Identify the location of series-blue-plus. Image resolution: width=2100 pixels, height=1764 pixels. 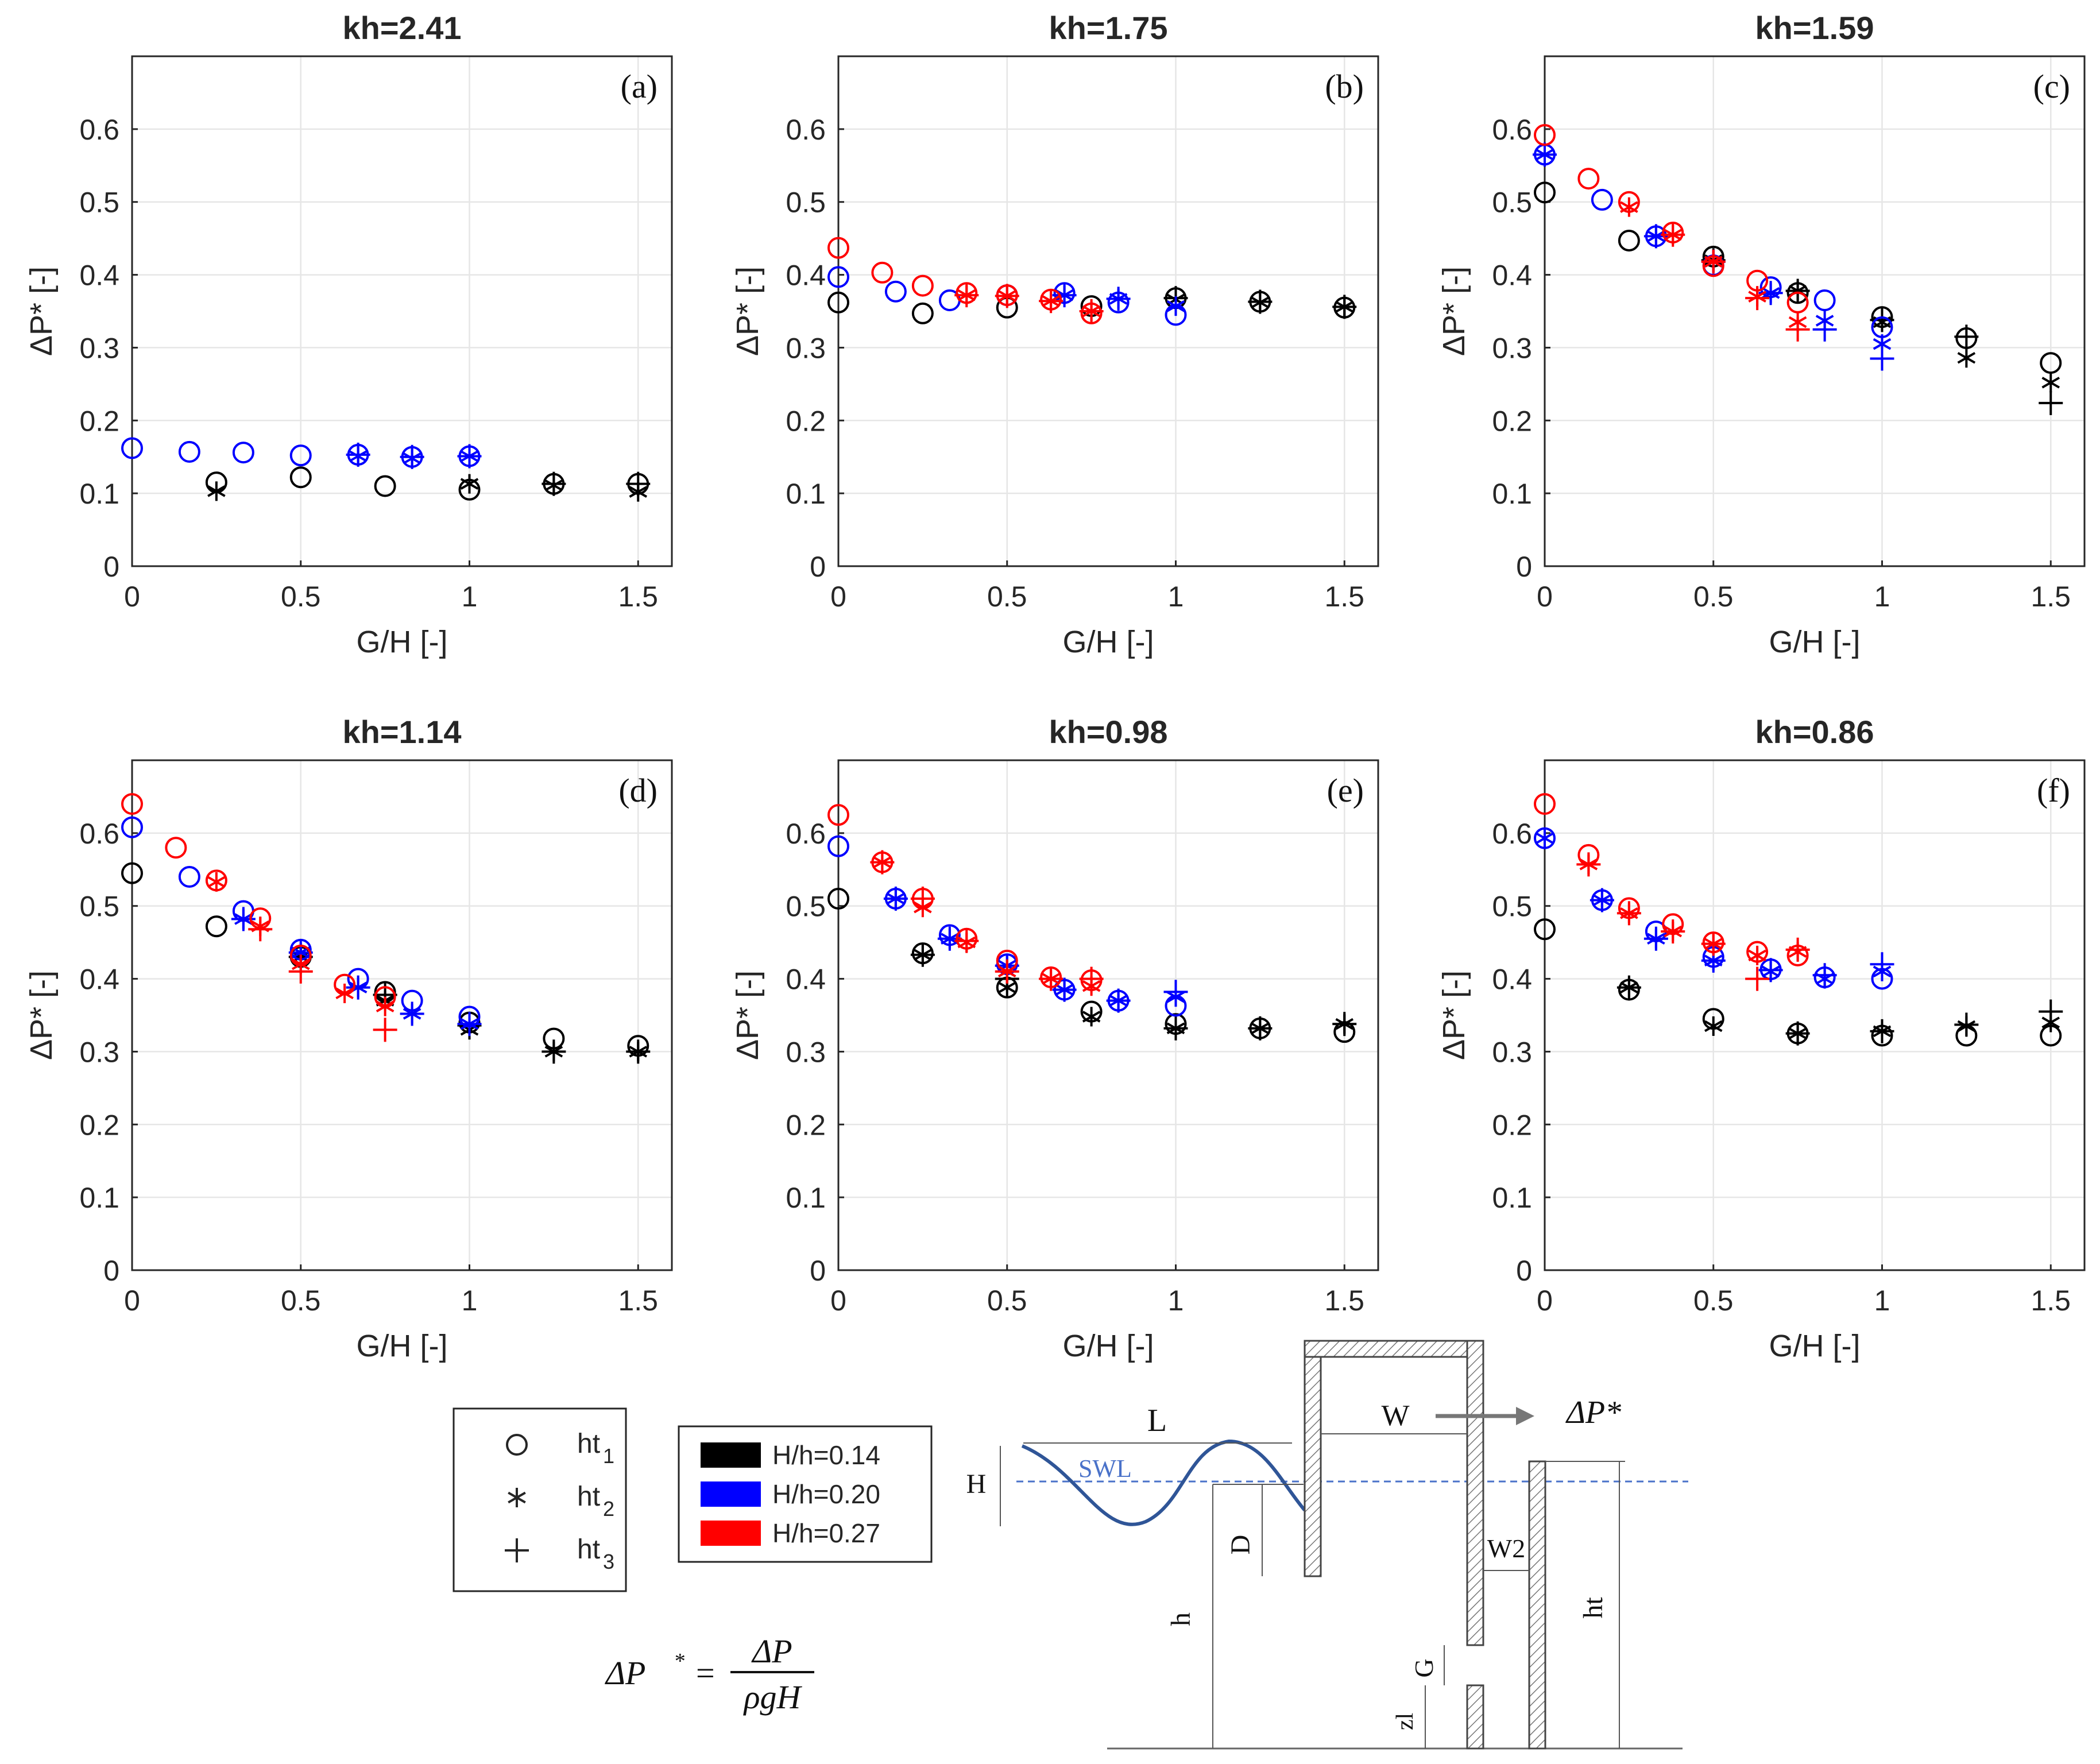
(1742, 938).